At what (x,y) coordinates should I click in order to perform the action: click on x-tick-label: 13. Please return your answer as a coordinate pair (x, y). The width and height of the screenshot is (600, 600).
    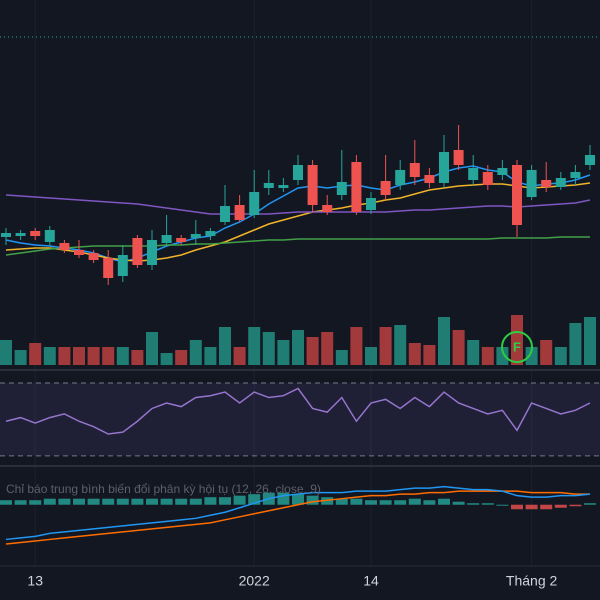
    Looking at the image, I should click on (35, 581).